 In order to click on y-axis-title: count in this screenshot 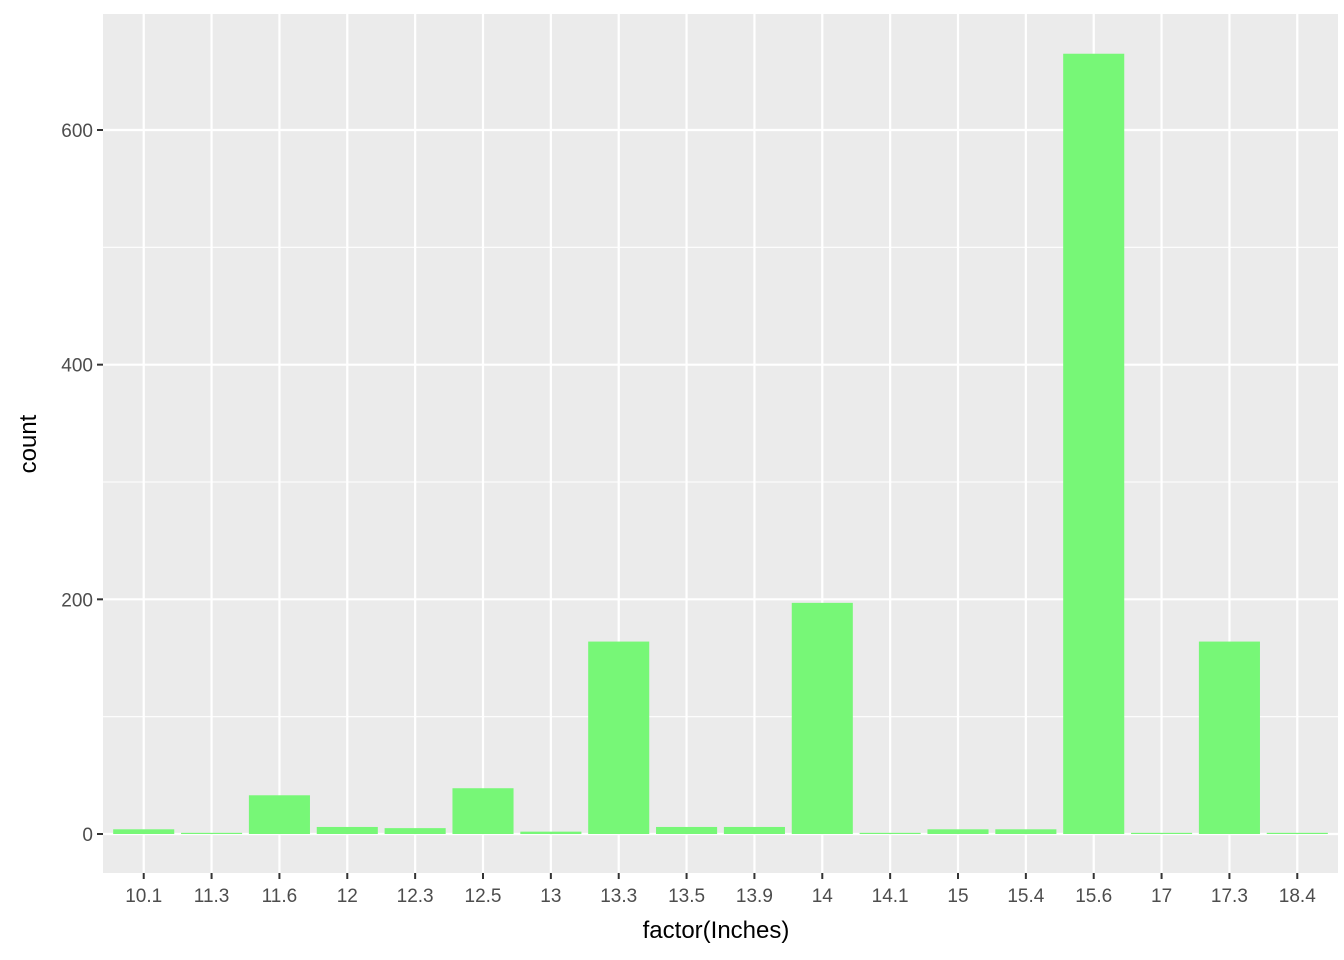, I will do `click(28, 443)`.